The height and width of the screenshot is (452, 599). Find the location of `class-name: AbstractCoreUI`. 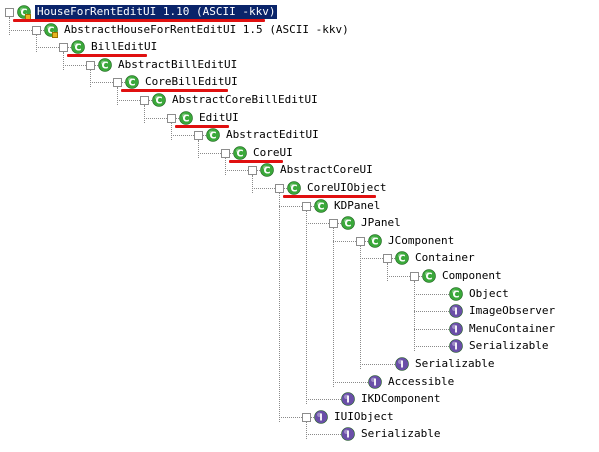

class-name: AbstractCoreUI is located at coordinates (326, 170).